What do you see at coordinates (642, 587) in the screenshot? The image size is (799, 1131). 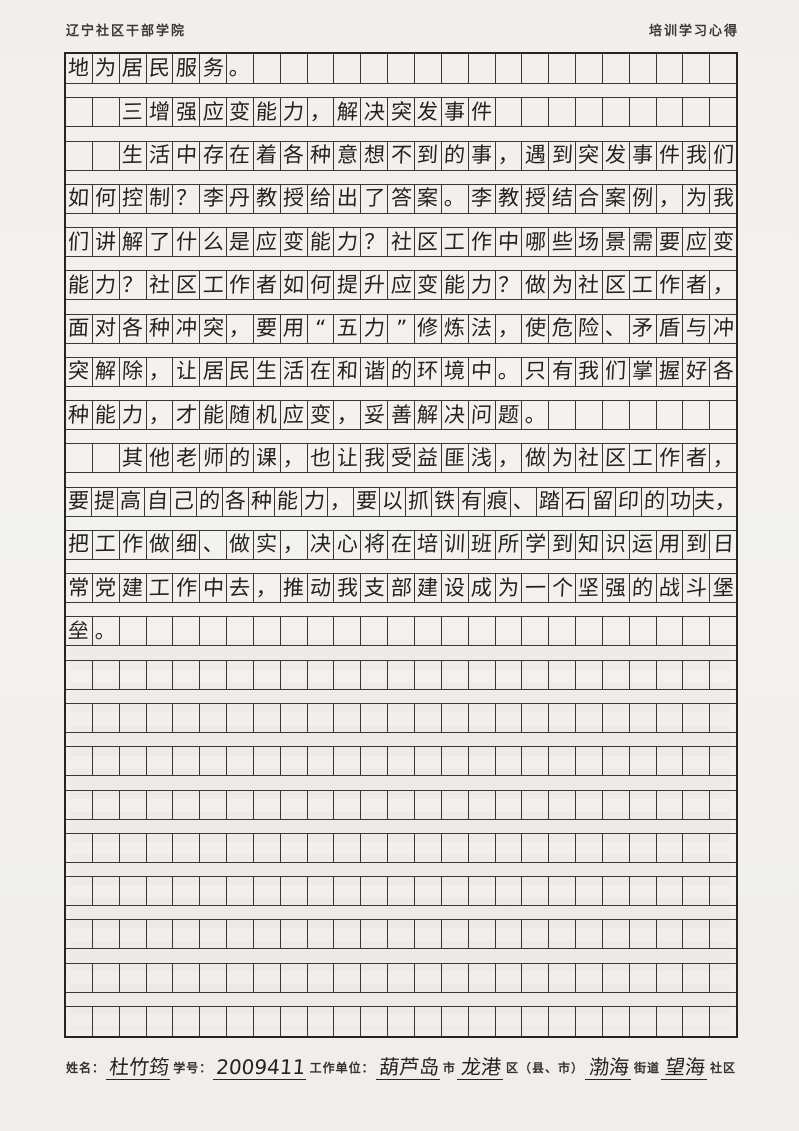 I see `handwritten-character: 的` at bounding box center [642, 587].